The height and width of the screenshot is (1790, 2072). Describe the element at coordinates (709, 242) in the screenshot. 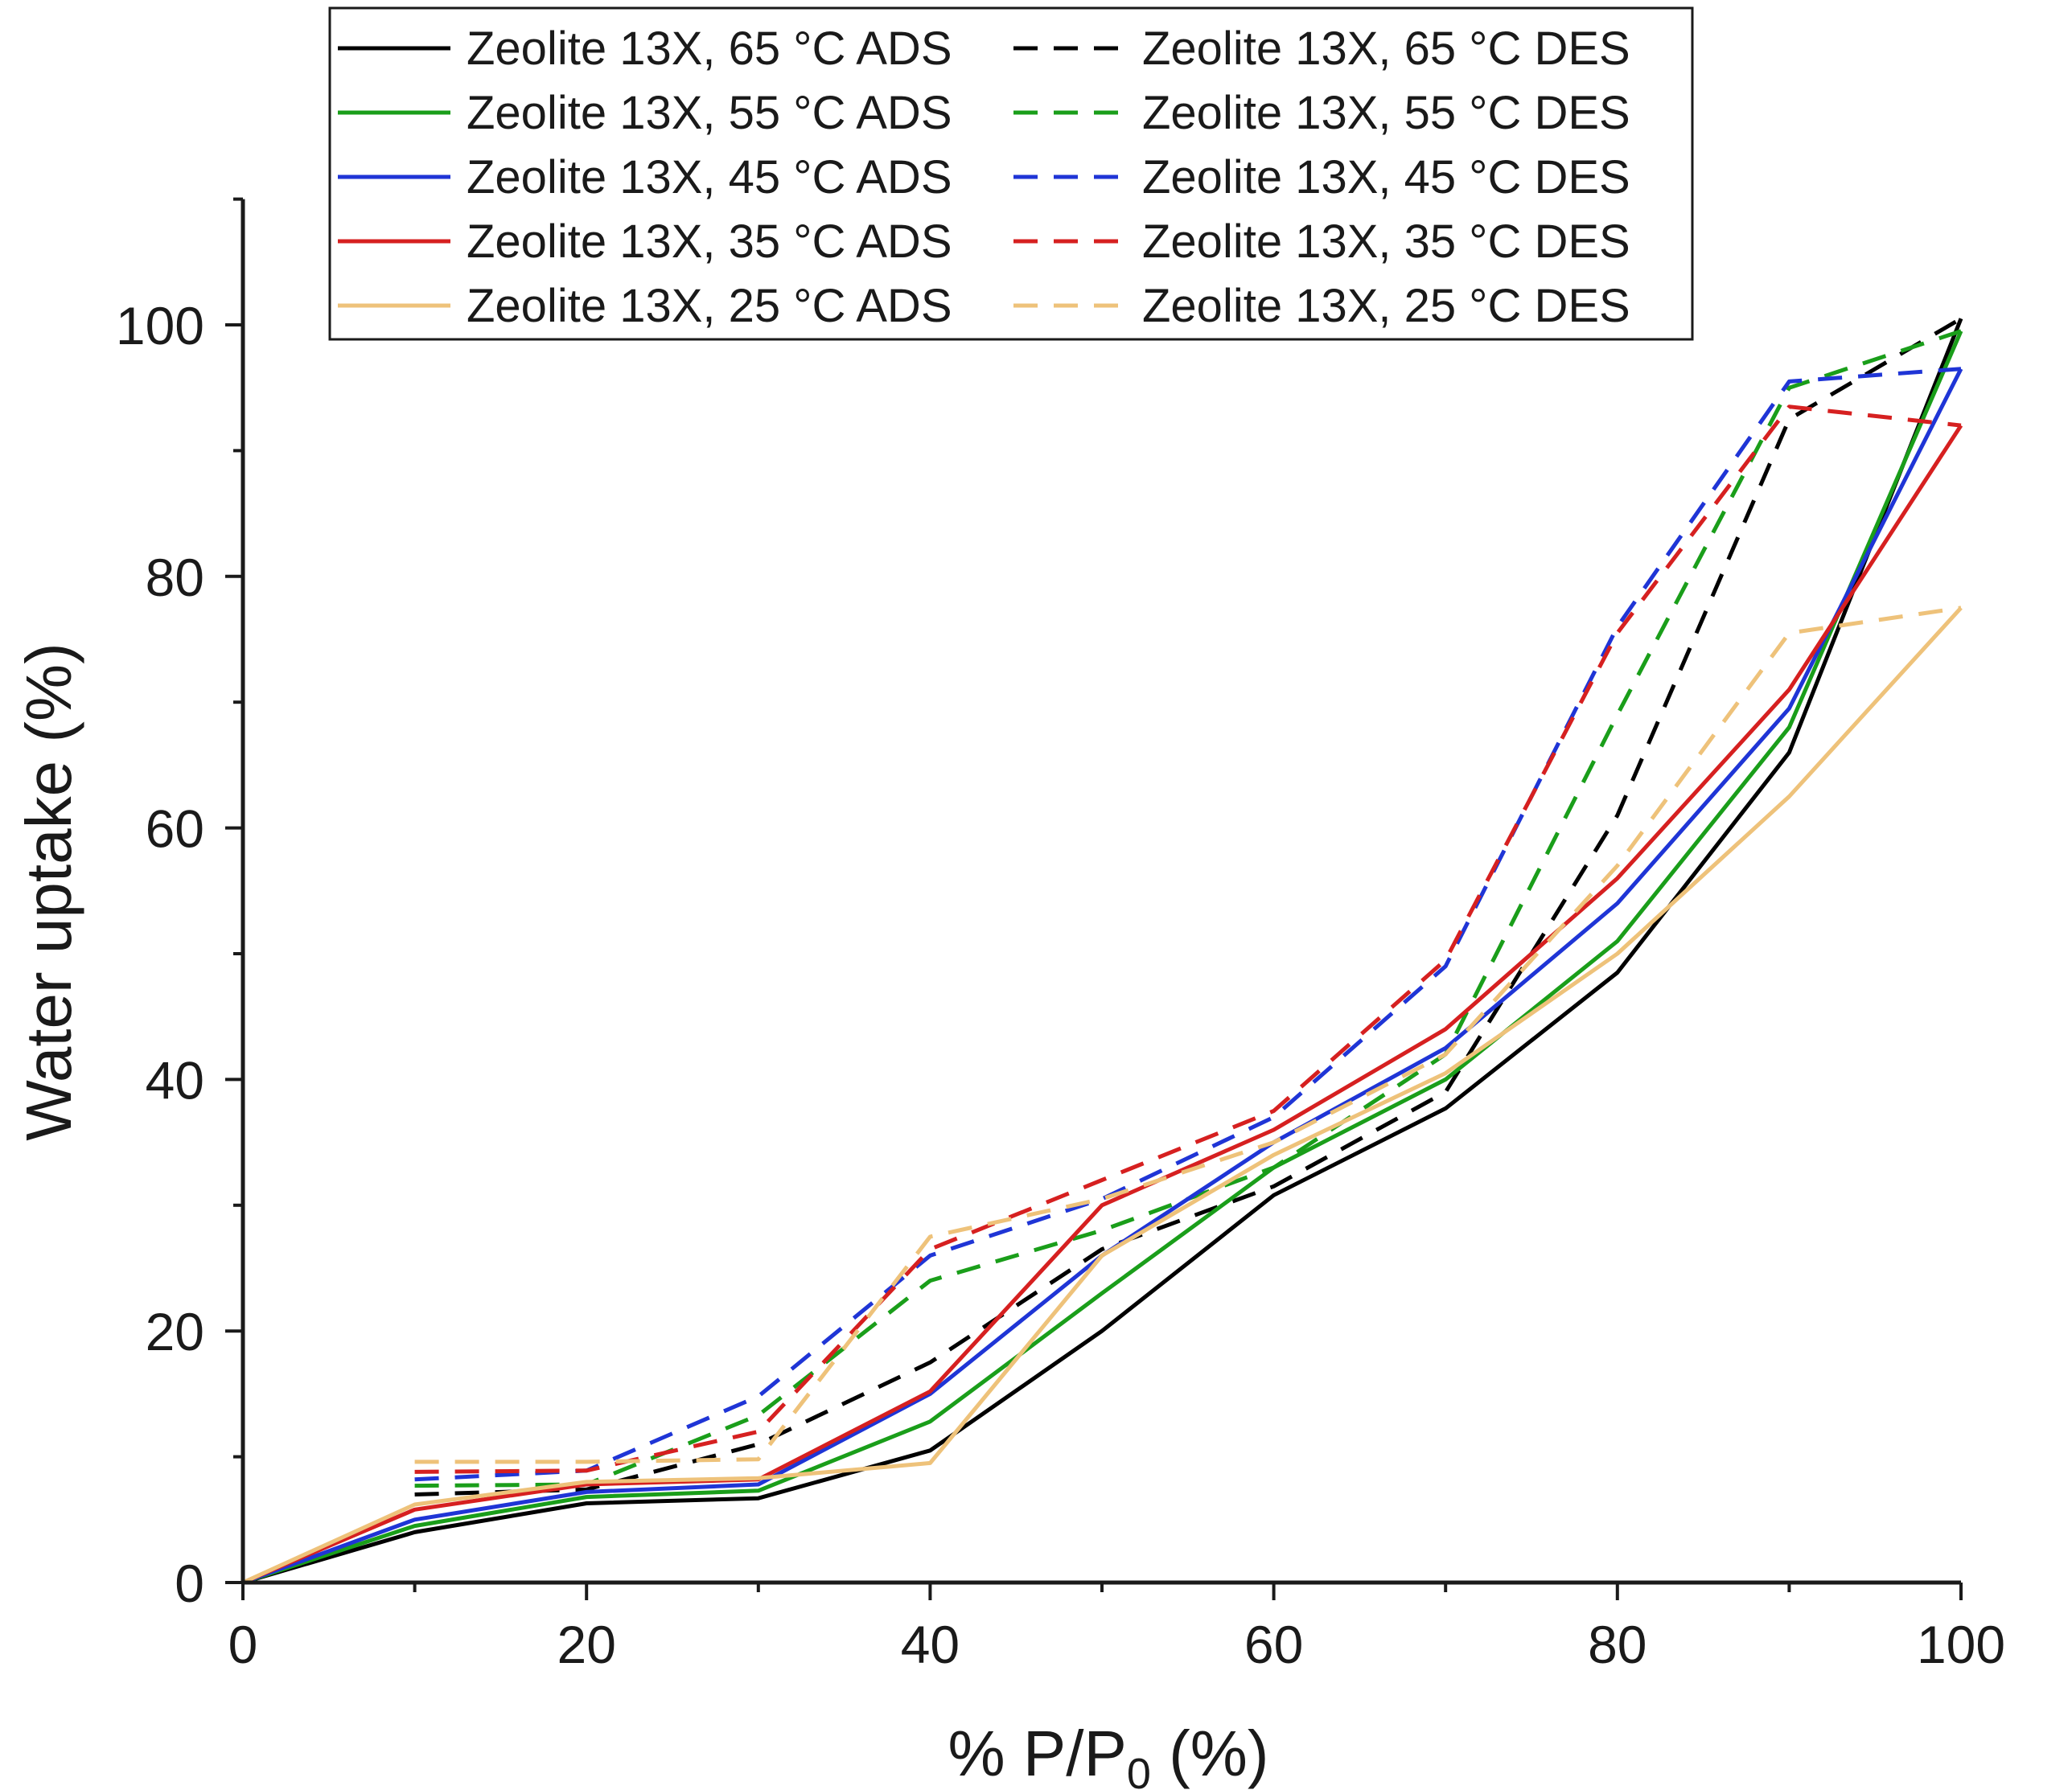

I see `legend-label-6: Zeolite 13X, 35 °C ADS` at that location.